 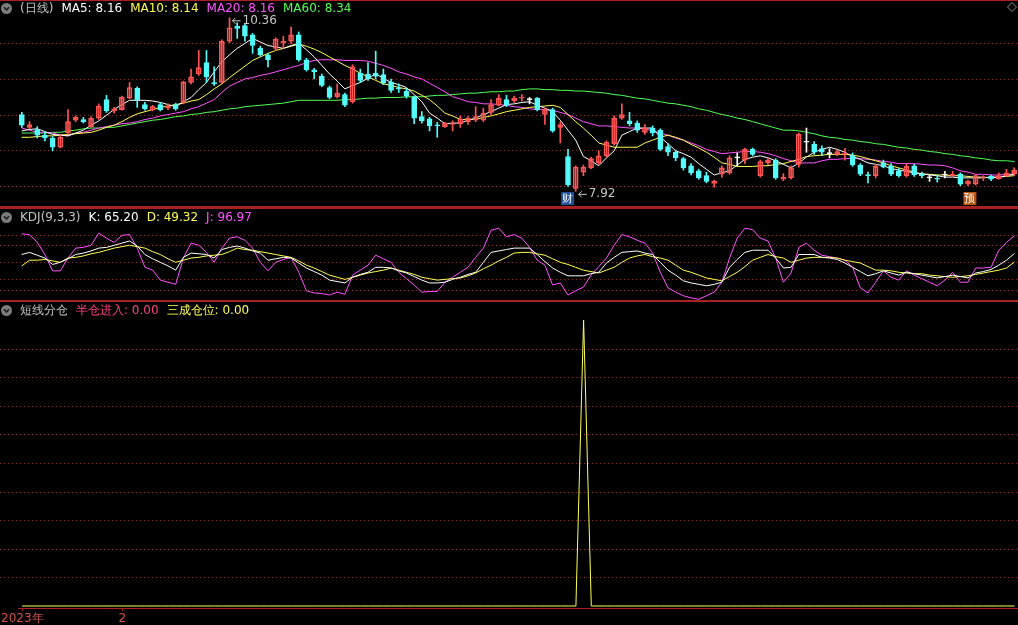 I want to click on annotation: 7.92, so click(x=602, y=193).